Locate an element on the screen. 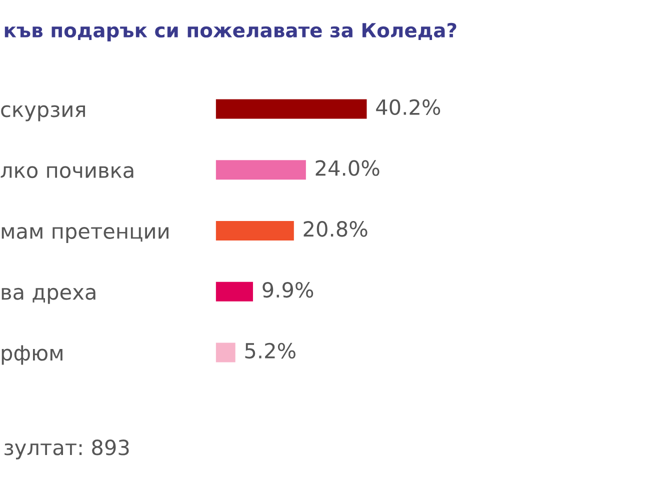  y-tick-label: скурзия is located at coordinates (43, 113).